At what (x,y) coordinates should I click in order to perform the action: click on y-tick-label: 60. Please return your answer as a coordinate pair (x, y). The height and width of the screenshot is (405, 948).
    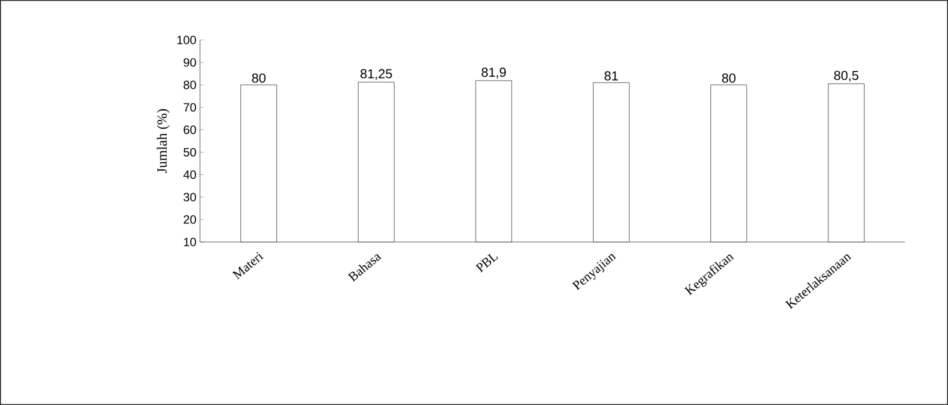
    Looking at the image, I should click on (190, 130).